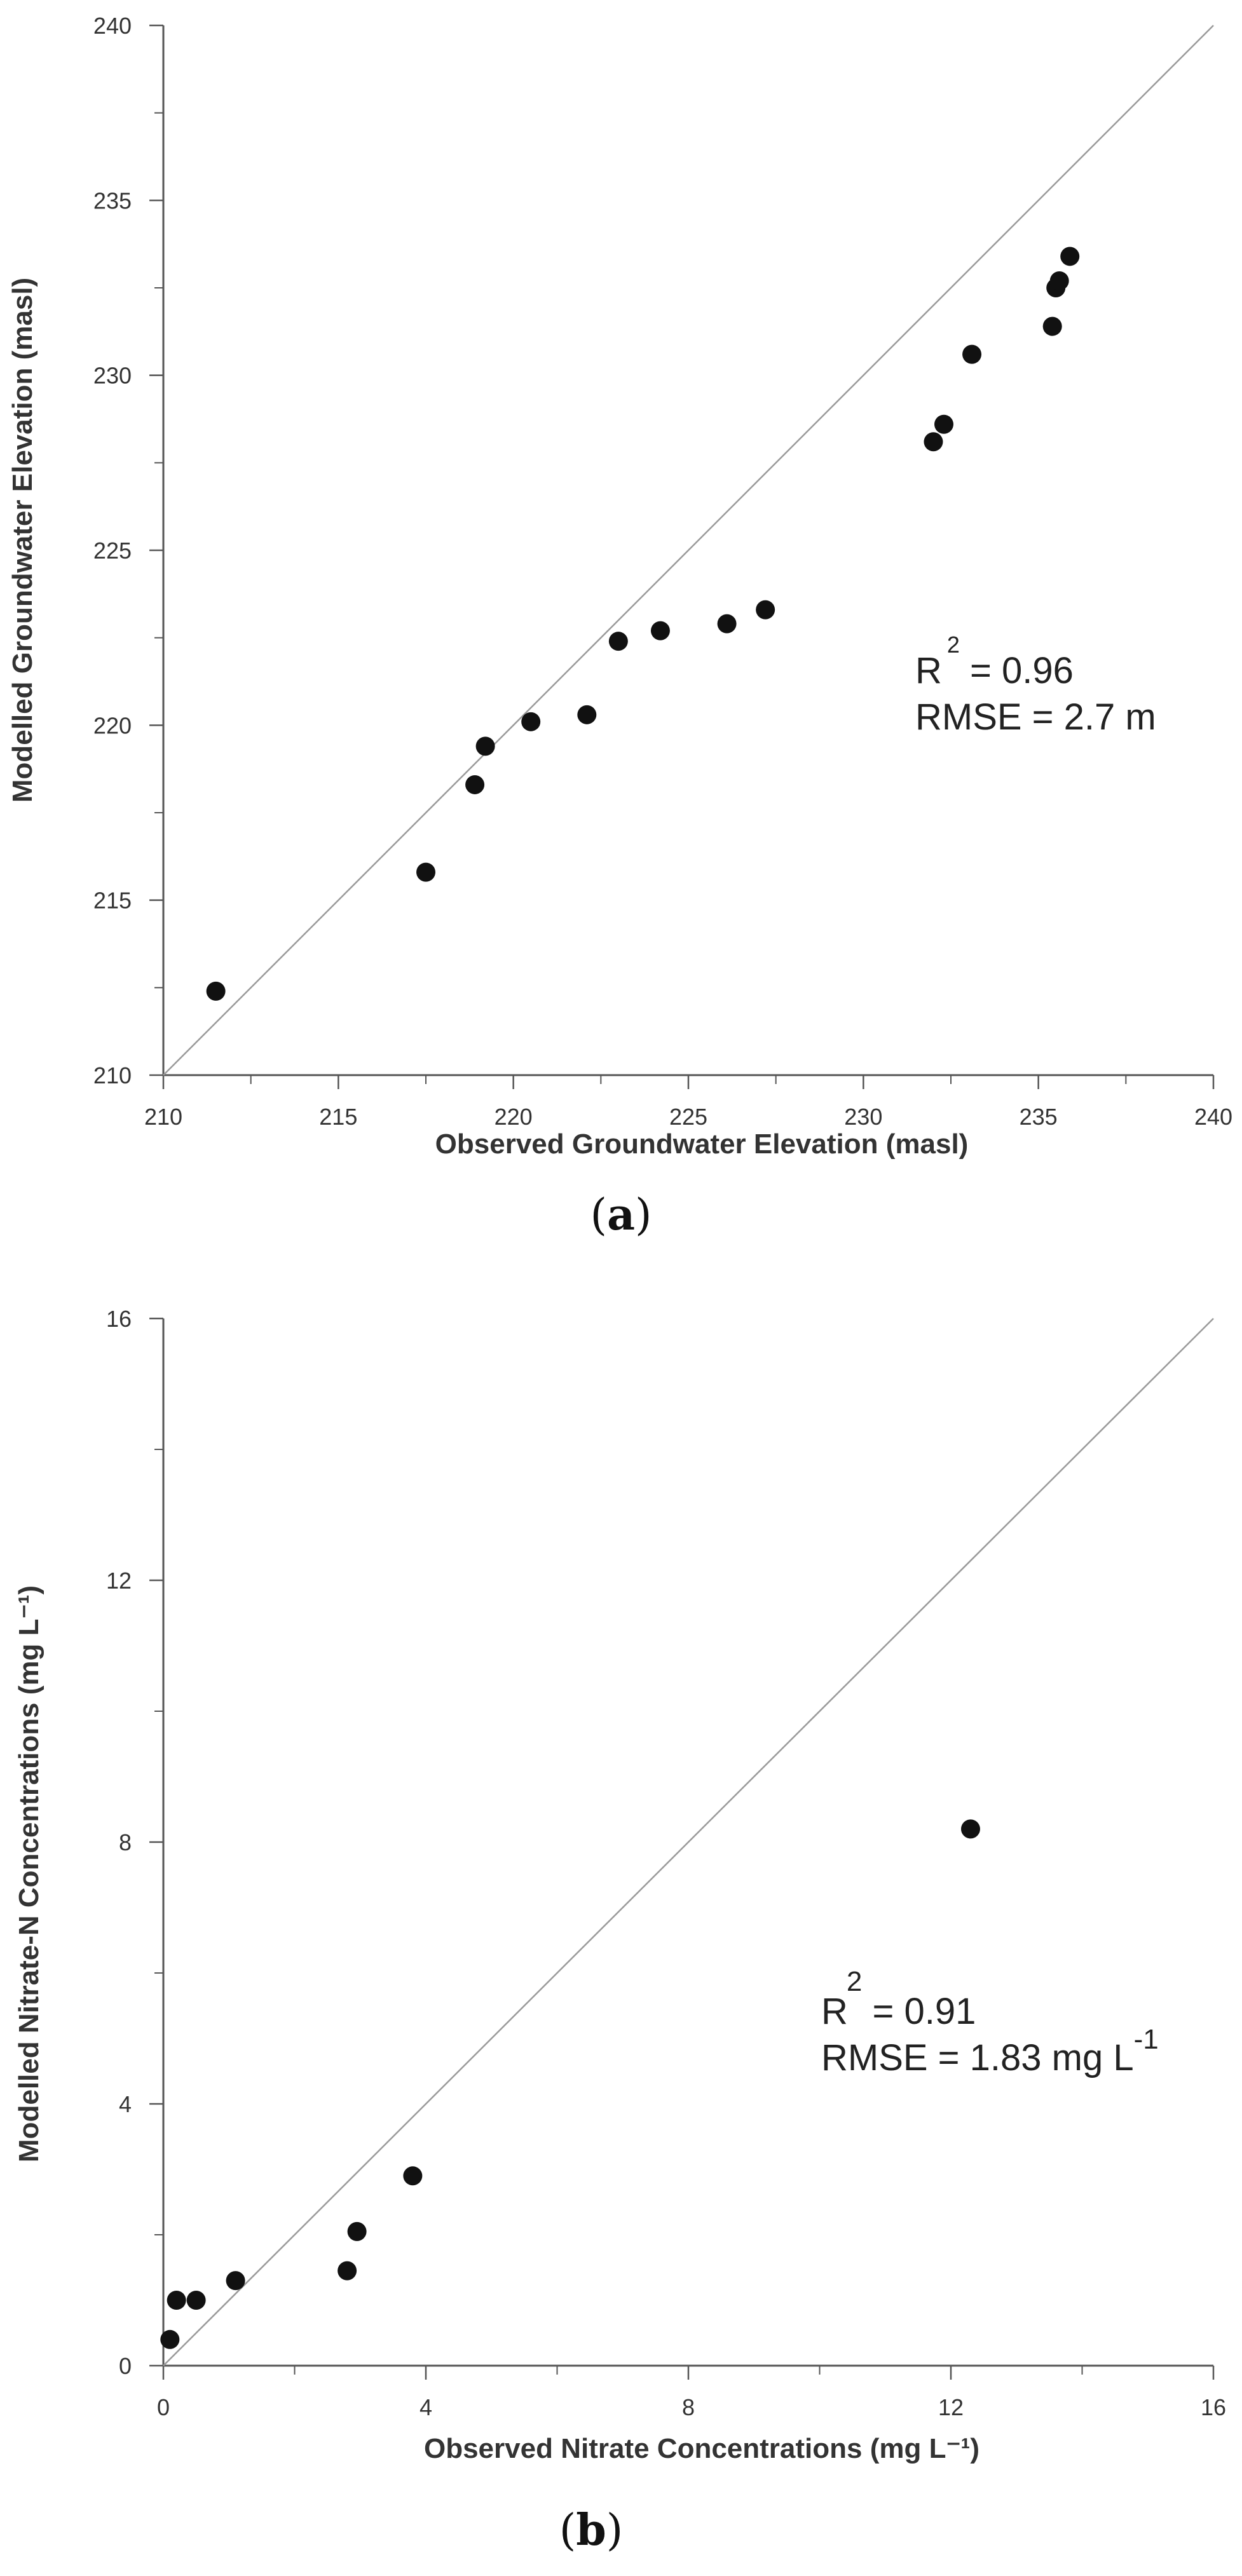 The height and width of the screenshot is (2576, 1242). What do you see at coordinates (126, 2104) in the screenshot?
I see `b-y-tick-label: 4` at bounding box center [126, 2104].